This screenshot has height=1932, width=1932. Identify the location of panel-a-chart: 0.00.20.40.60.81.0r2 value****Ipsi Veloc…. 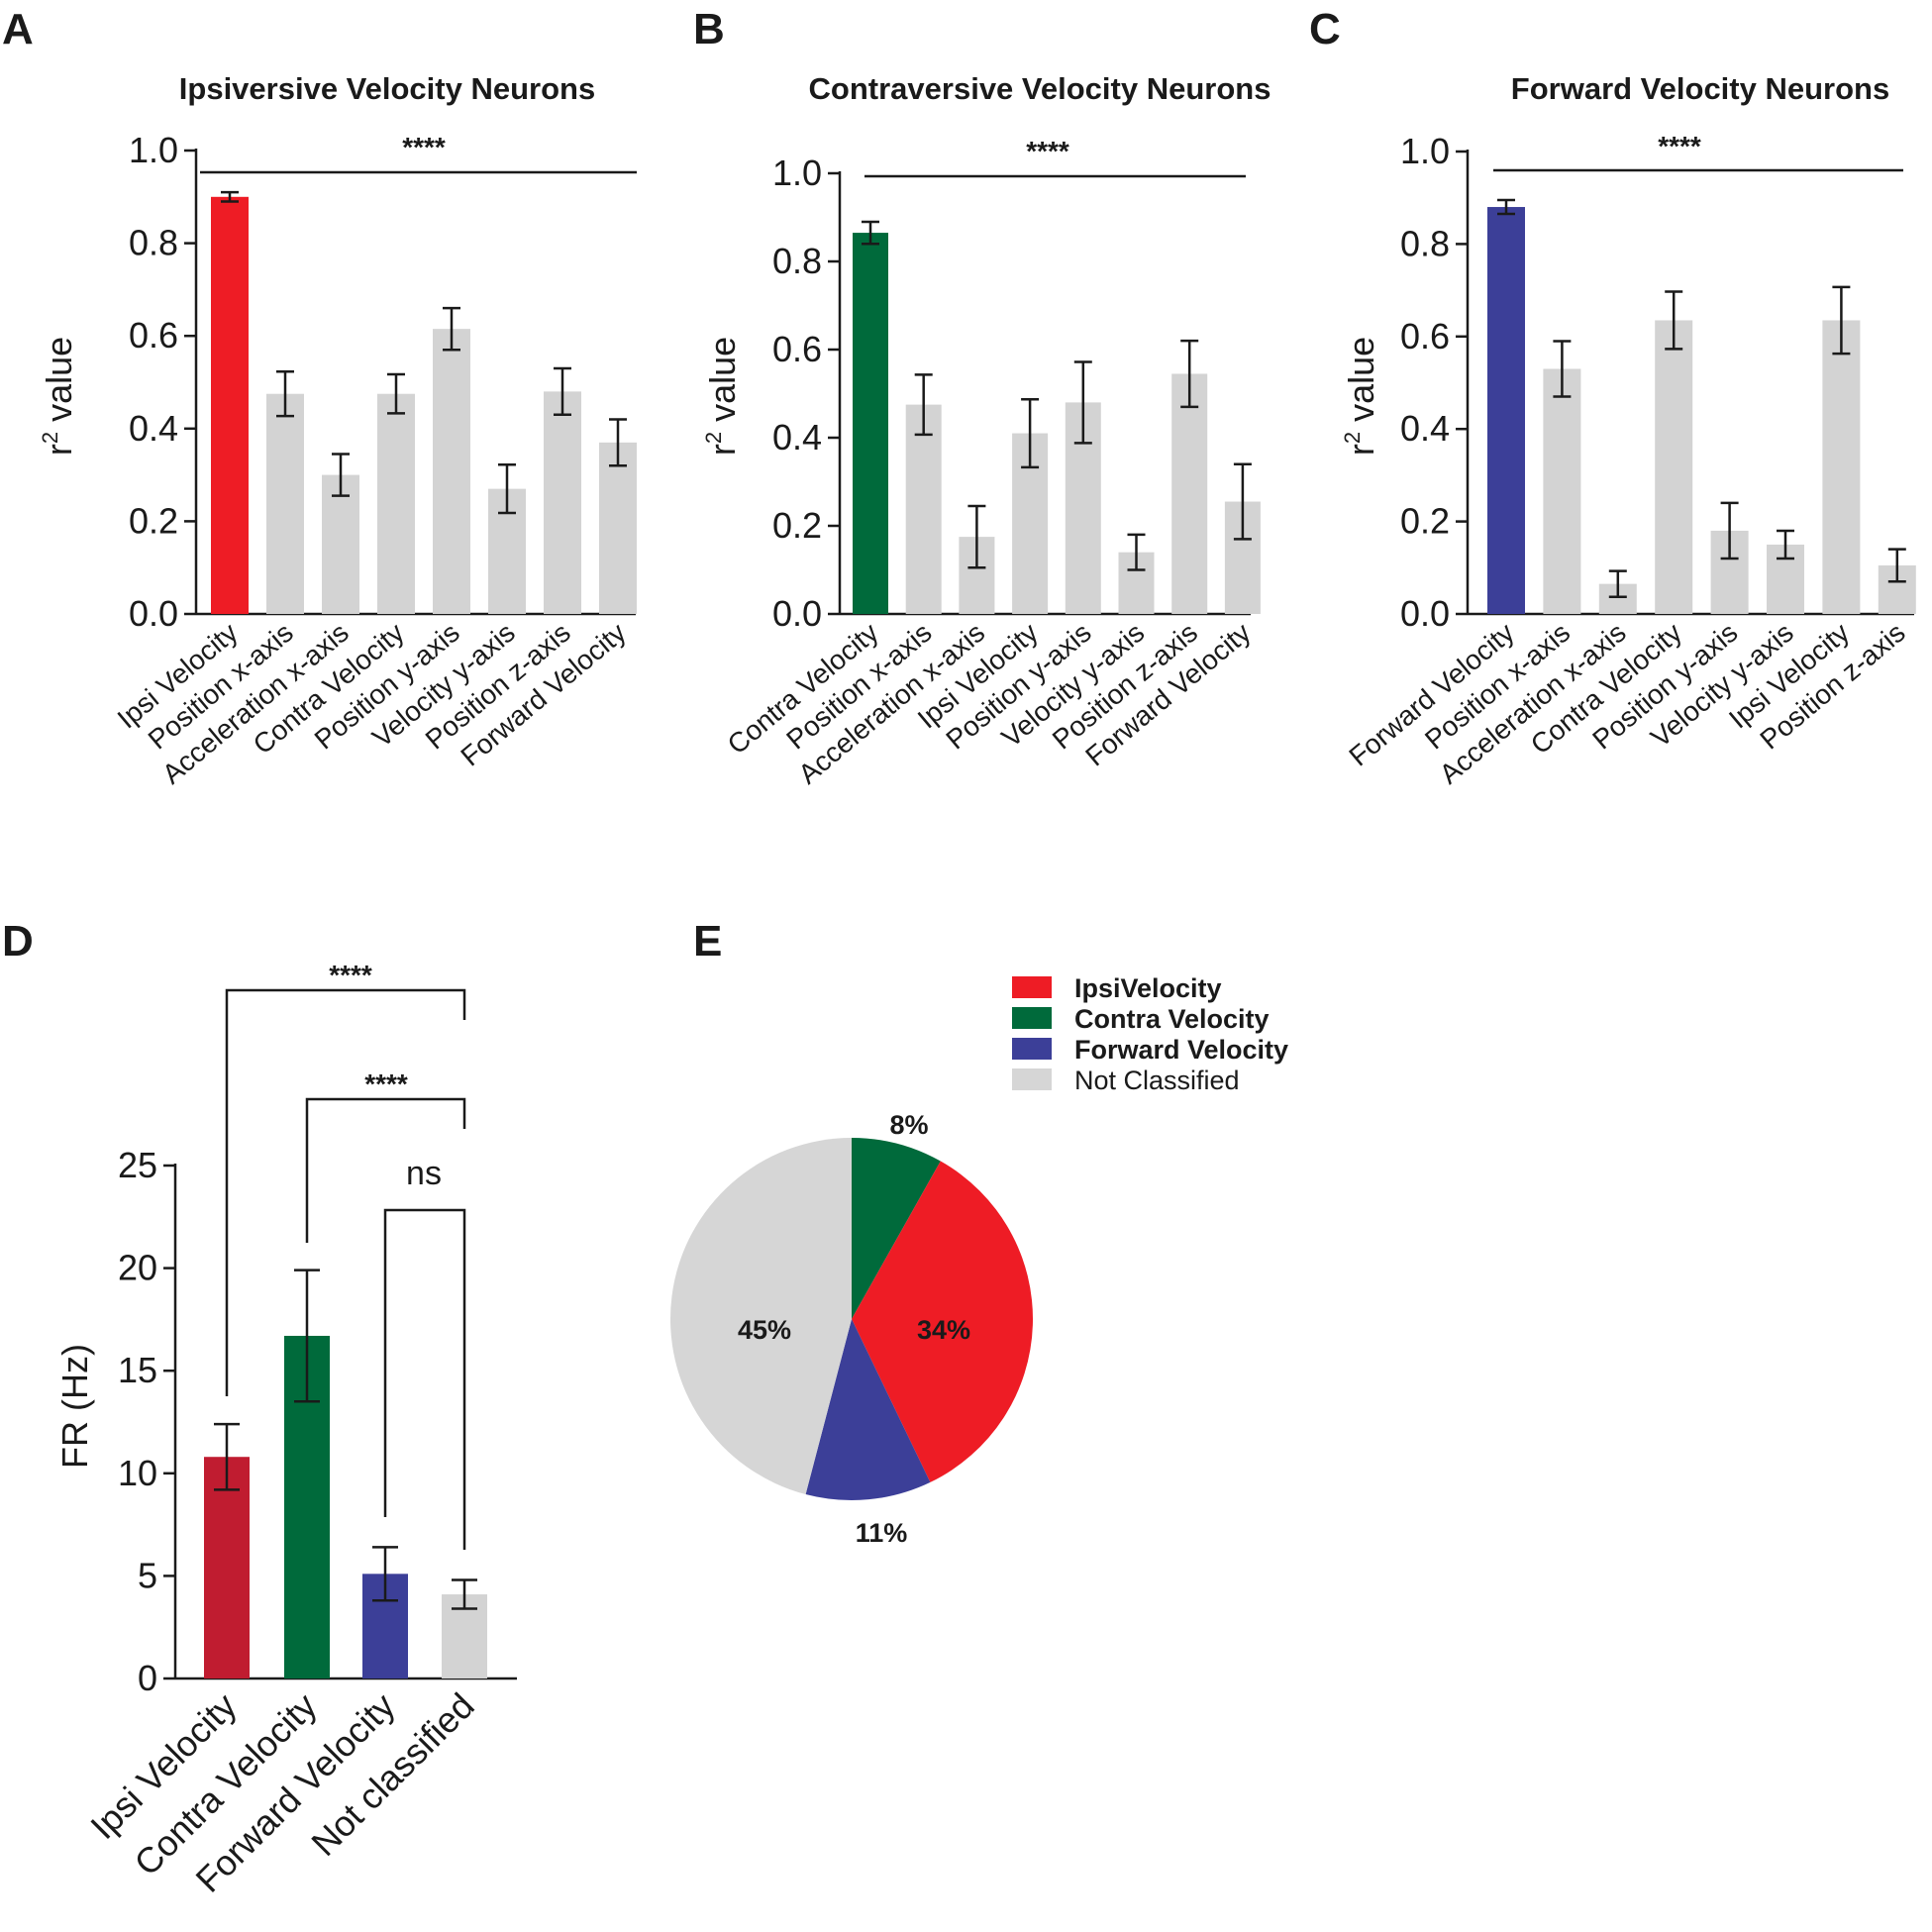
(337, 460).